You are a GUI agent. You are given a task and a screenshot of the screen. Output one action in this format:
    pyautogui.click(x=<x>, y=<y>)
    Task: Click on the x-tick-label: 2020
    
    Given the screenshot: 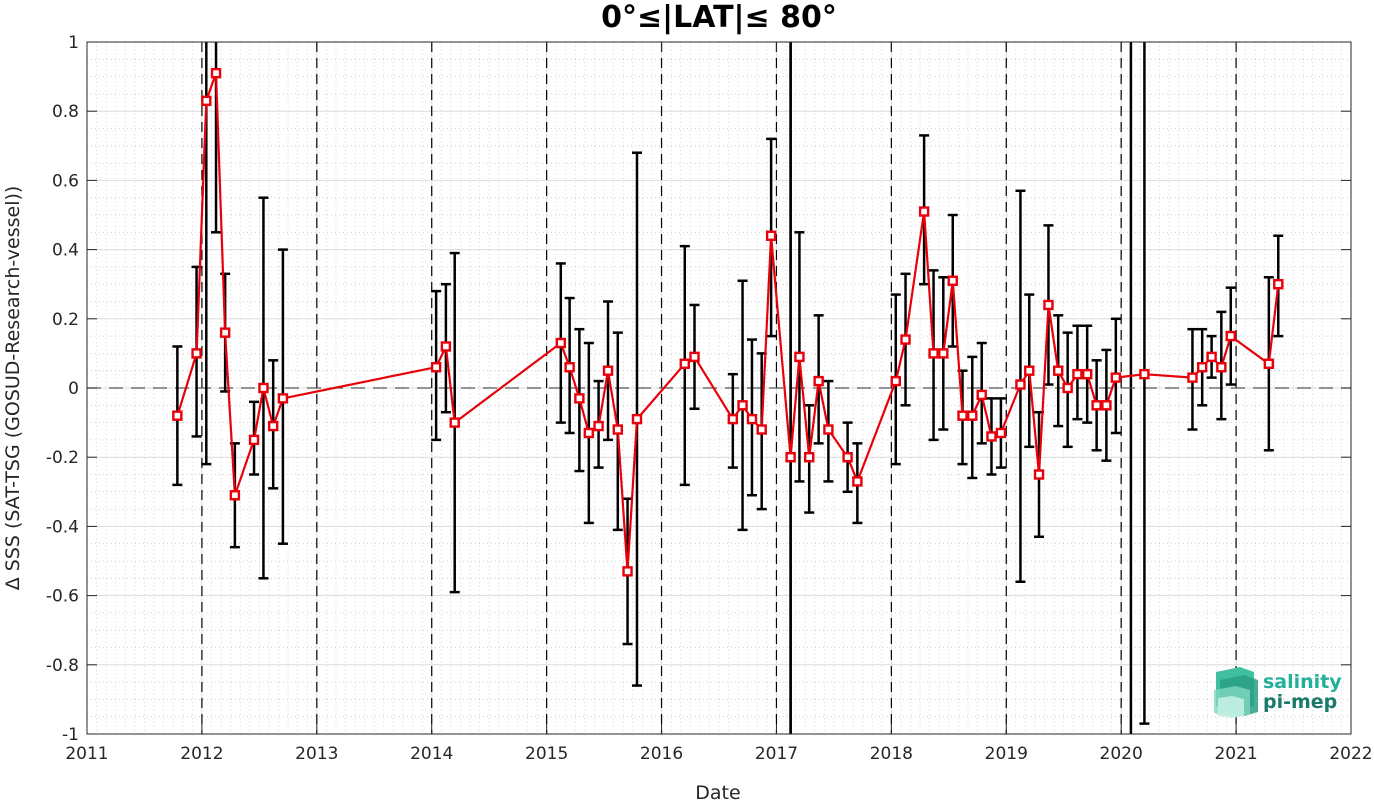 What is the action you would take?
    pyautogui.click(x=1121, y=754)
    